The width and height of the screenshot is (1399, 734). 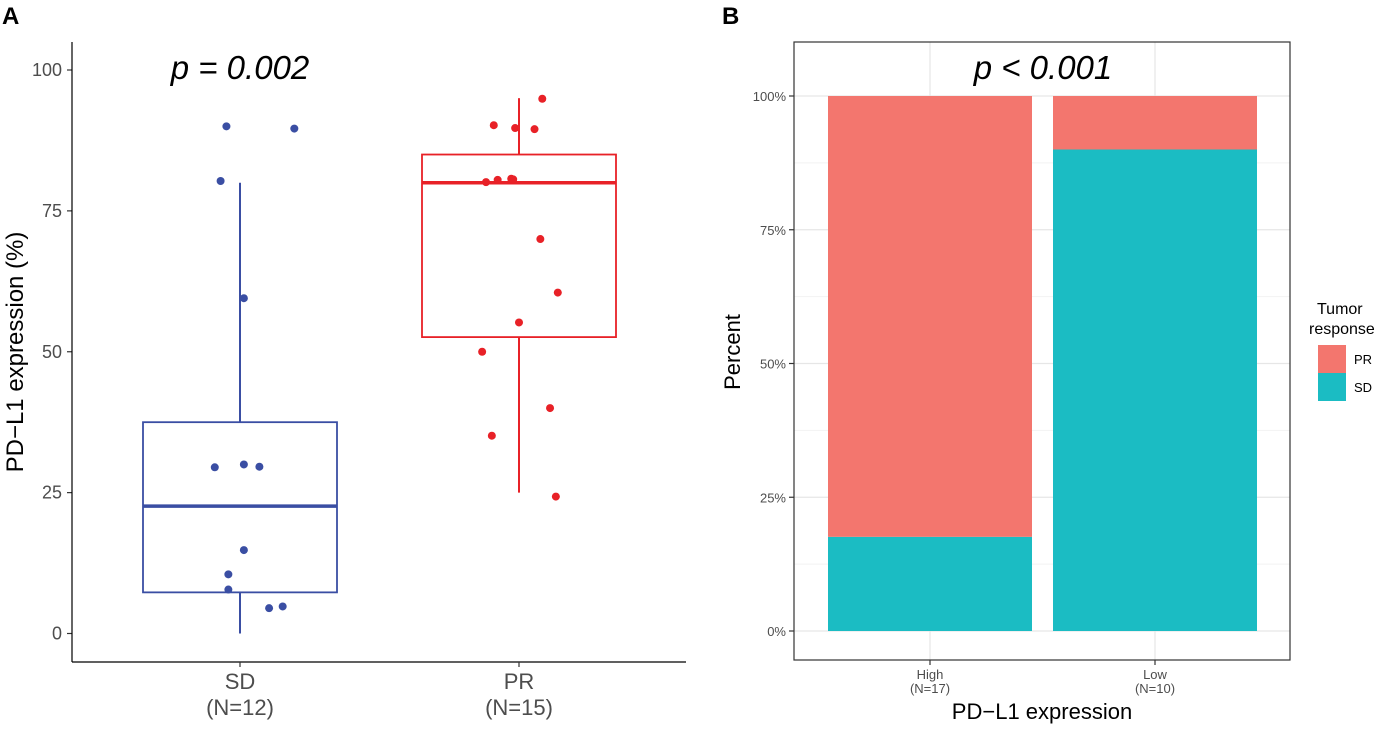 What do you see at coordinates (773, 497) in the screenshot?
I see `panel-b-y-tick-label: 25%` at bounding box center [773, 497].